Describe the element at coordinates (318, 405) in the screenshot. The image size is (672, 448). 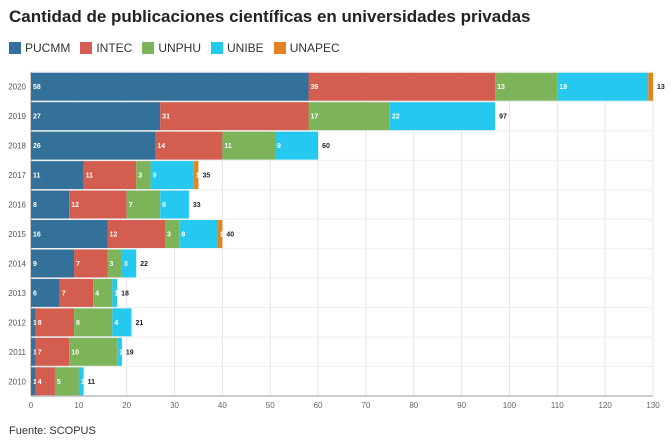
I see `x-tick-label: 60` at that location.